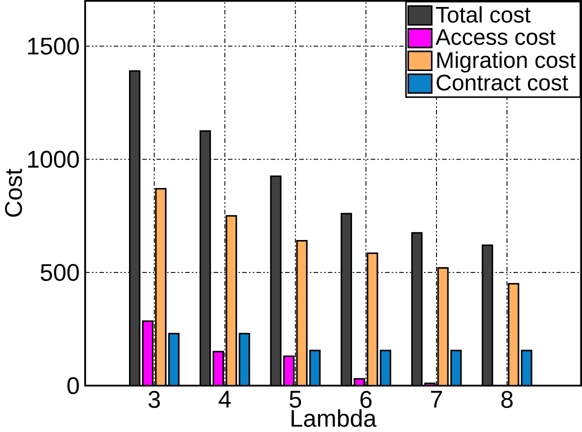 This screenshot has width=582, height=432. I want to click on legend-label: Contract cost, so click(502, 82).